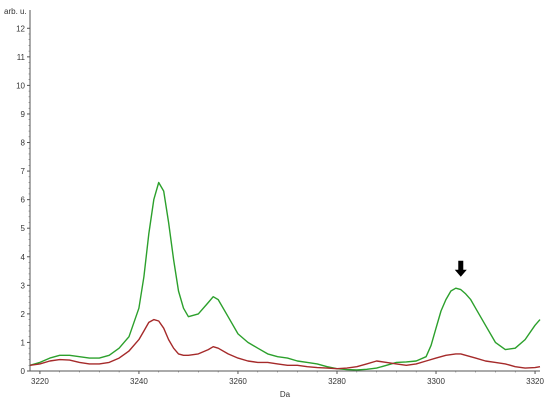  Describe the element at coordinates (337, 381) in the screenshot. I see `x-tick-label: 3280` at that location.